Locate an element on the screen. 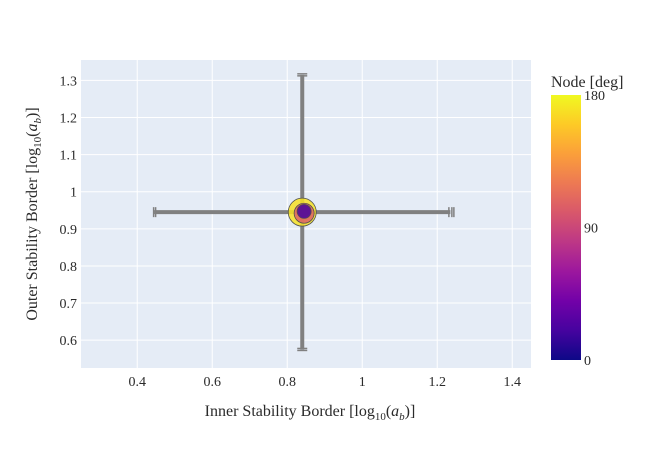 The image size is (650, 450). x-tick-label: 0.4 is located at coordinates (138, 382).